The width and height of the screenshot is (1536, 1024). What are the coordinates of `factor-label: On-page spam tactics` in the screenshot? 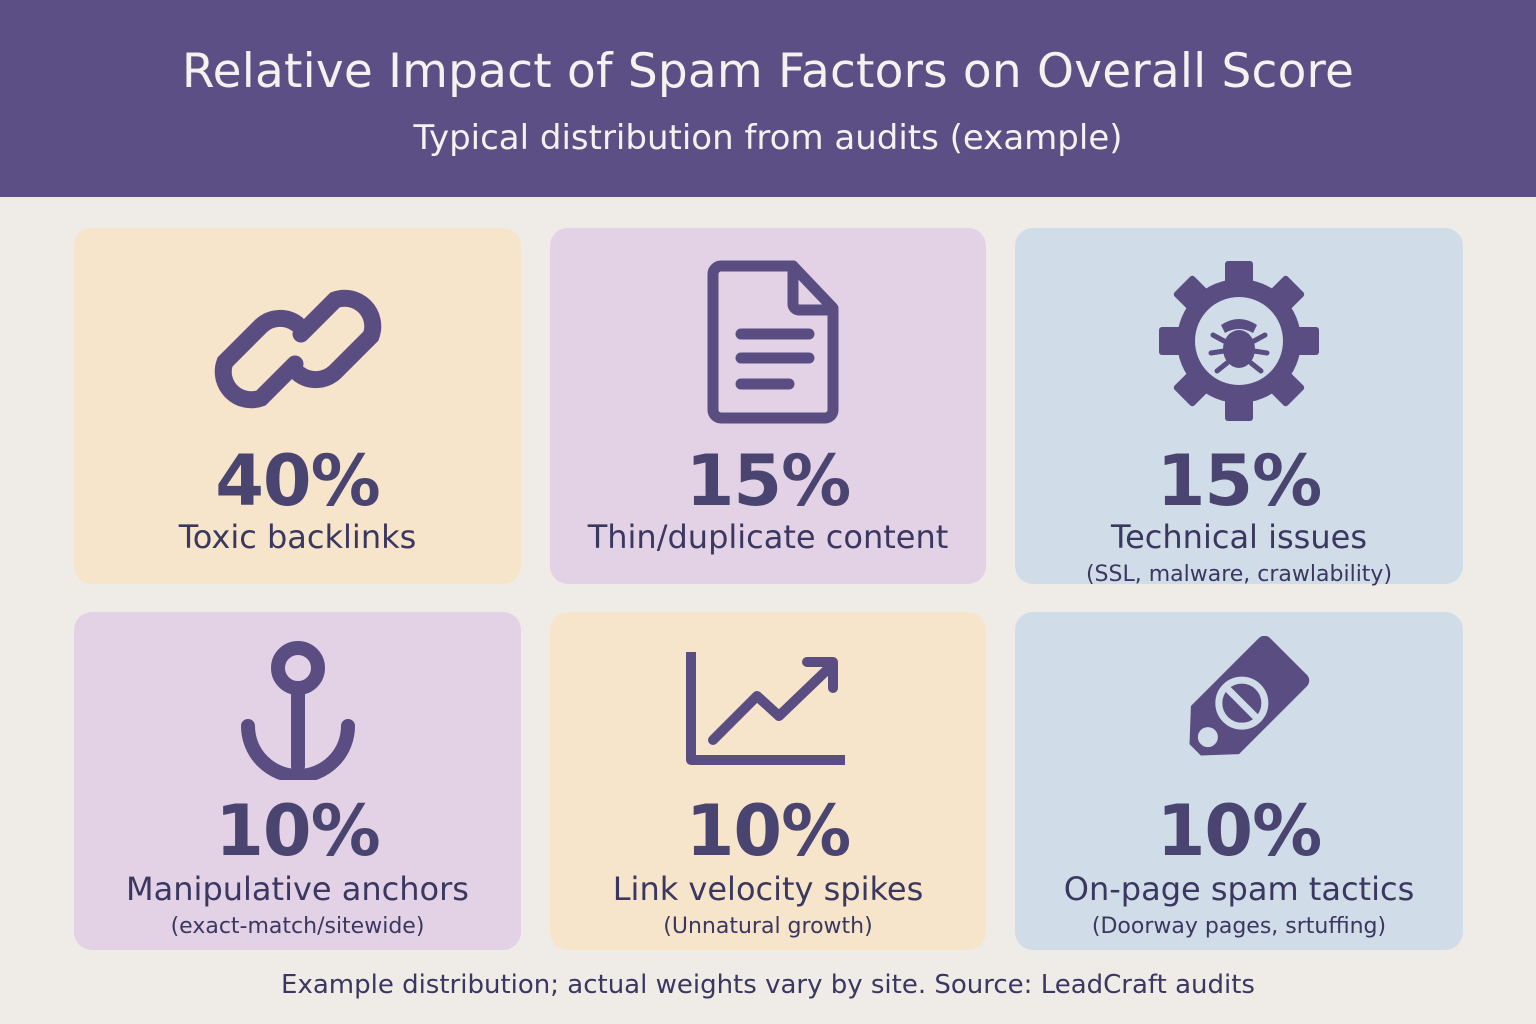 It's located at (1239, 889).